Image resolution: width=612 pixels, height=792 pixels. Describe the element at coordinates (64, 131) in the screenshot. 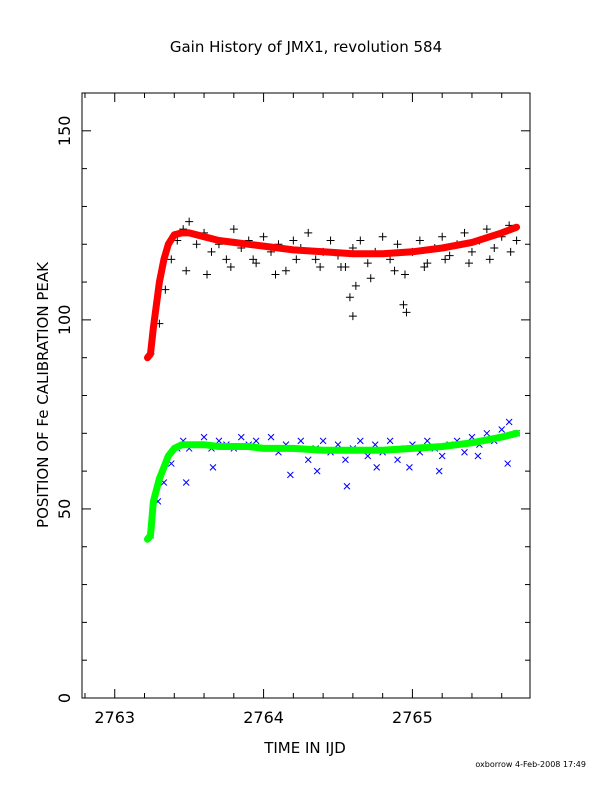

I see `y-tick-label: 150` at that location.